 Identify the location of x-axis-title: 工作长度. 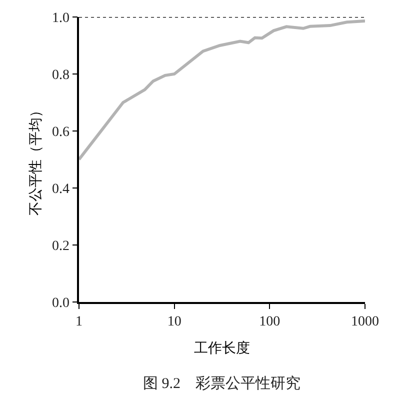
(222, 348).